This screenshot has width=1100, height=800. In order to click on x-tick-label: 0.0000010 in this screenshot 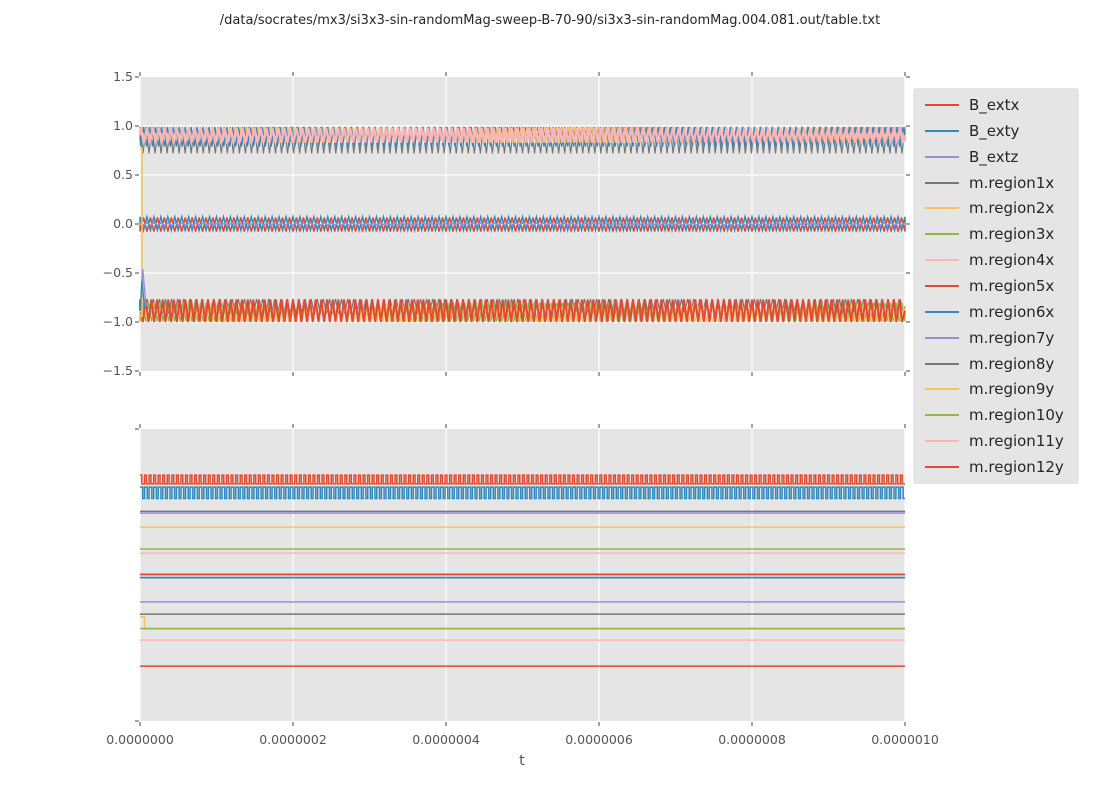, I will do `click(905, 739)`.